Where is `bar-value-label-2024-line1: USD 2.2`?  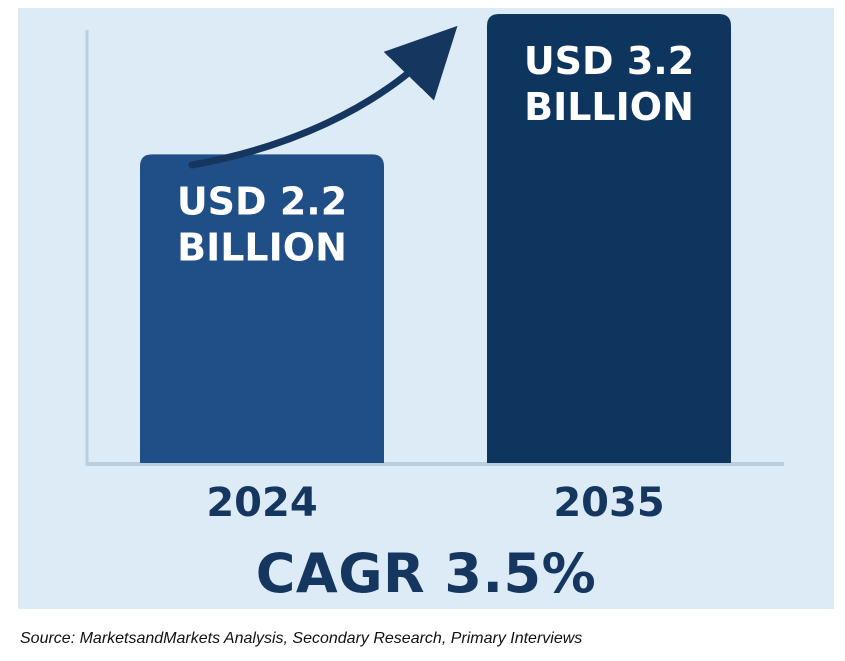
bar-value-label-2024-line1: USD 2.2 is located at coordinates (262, 201).